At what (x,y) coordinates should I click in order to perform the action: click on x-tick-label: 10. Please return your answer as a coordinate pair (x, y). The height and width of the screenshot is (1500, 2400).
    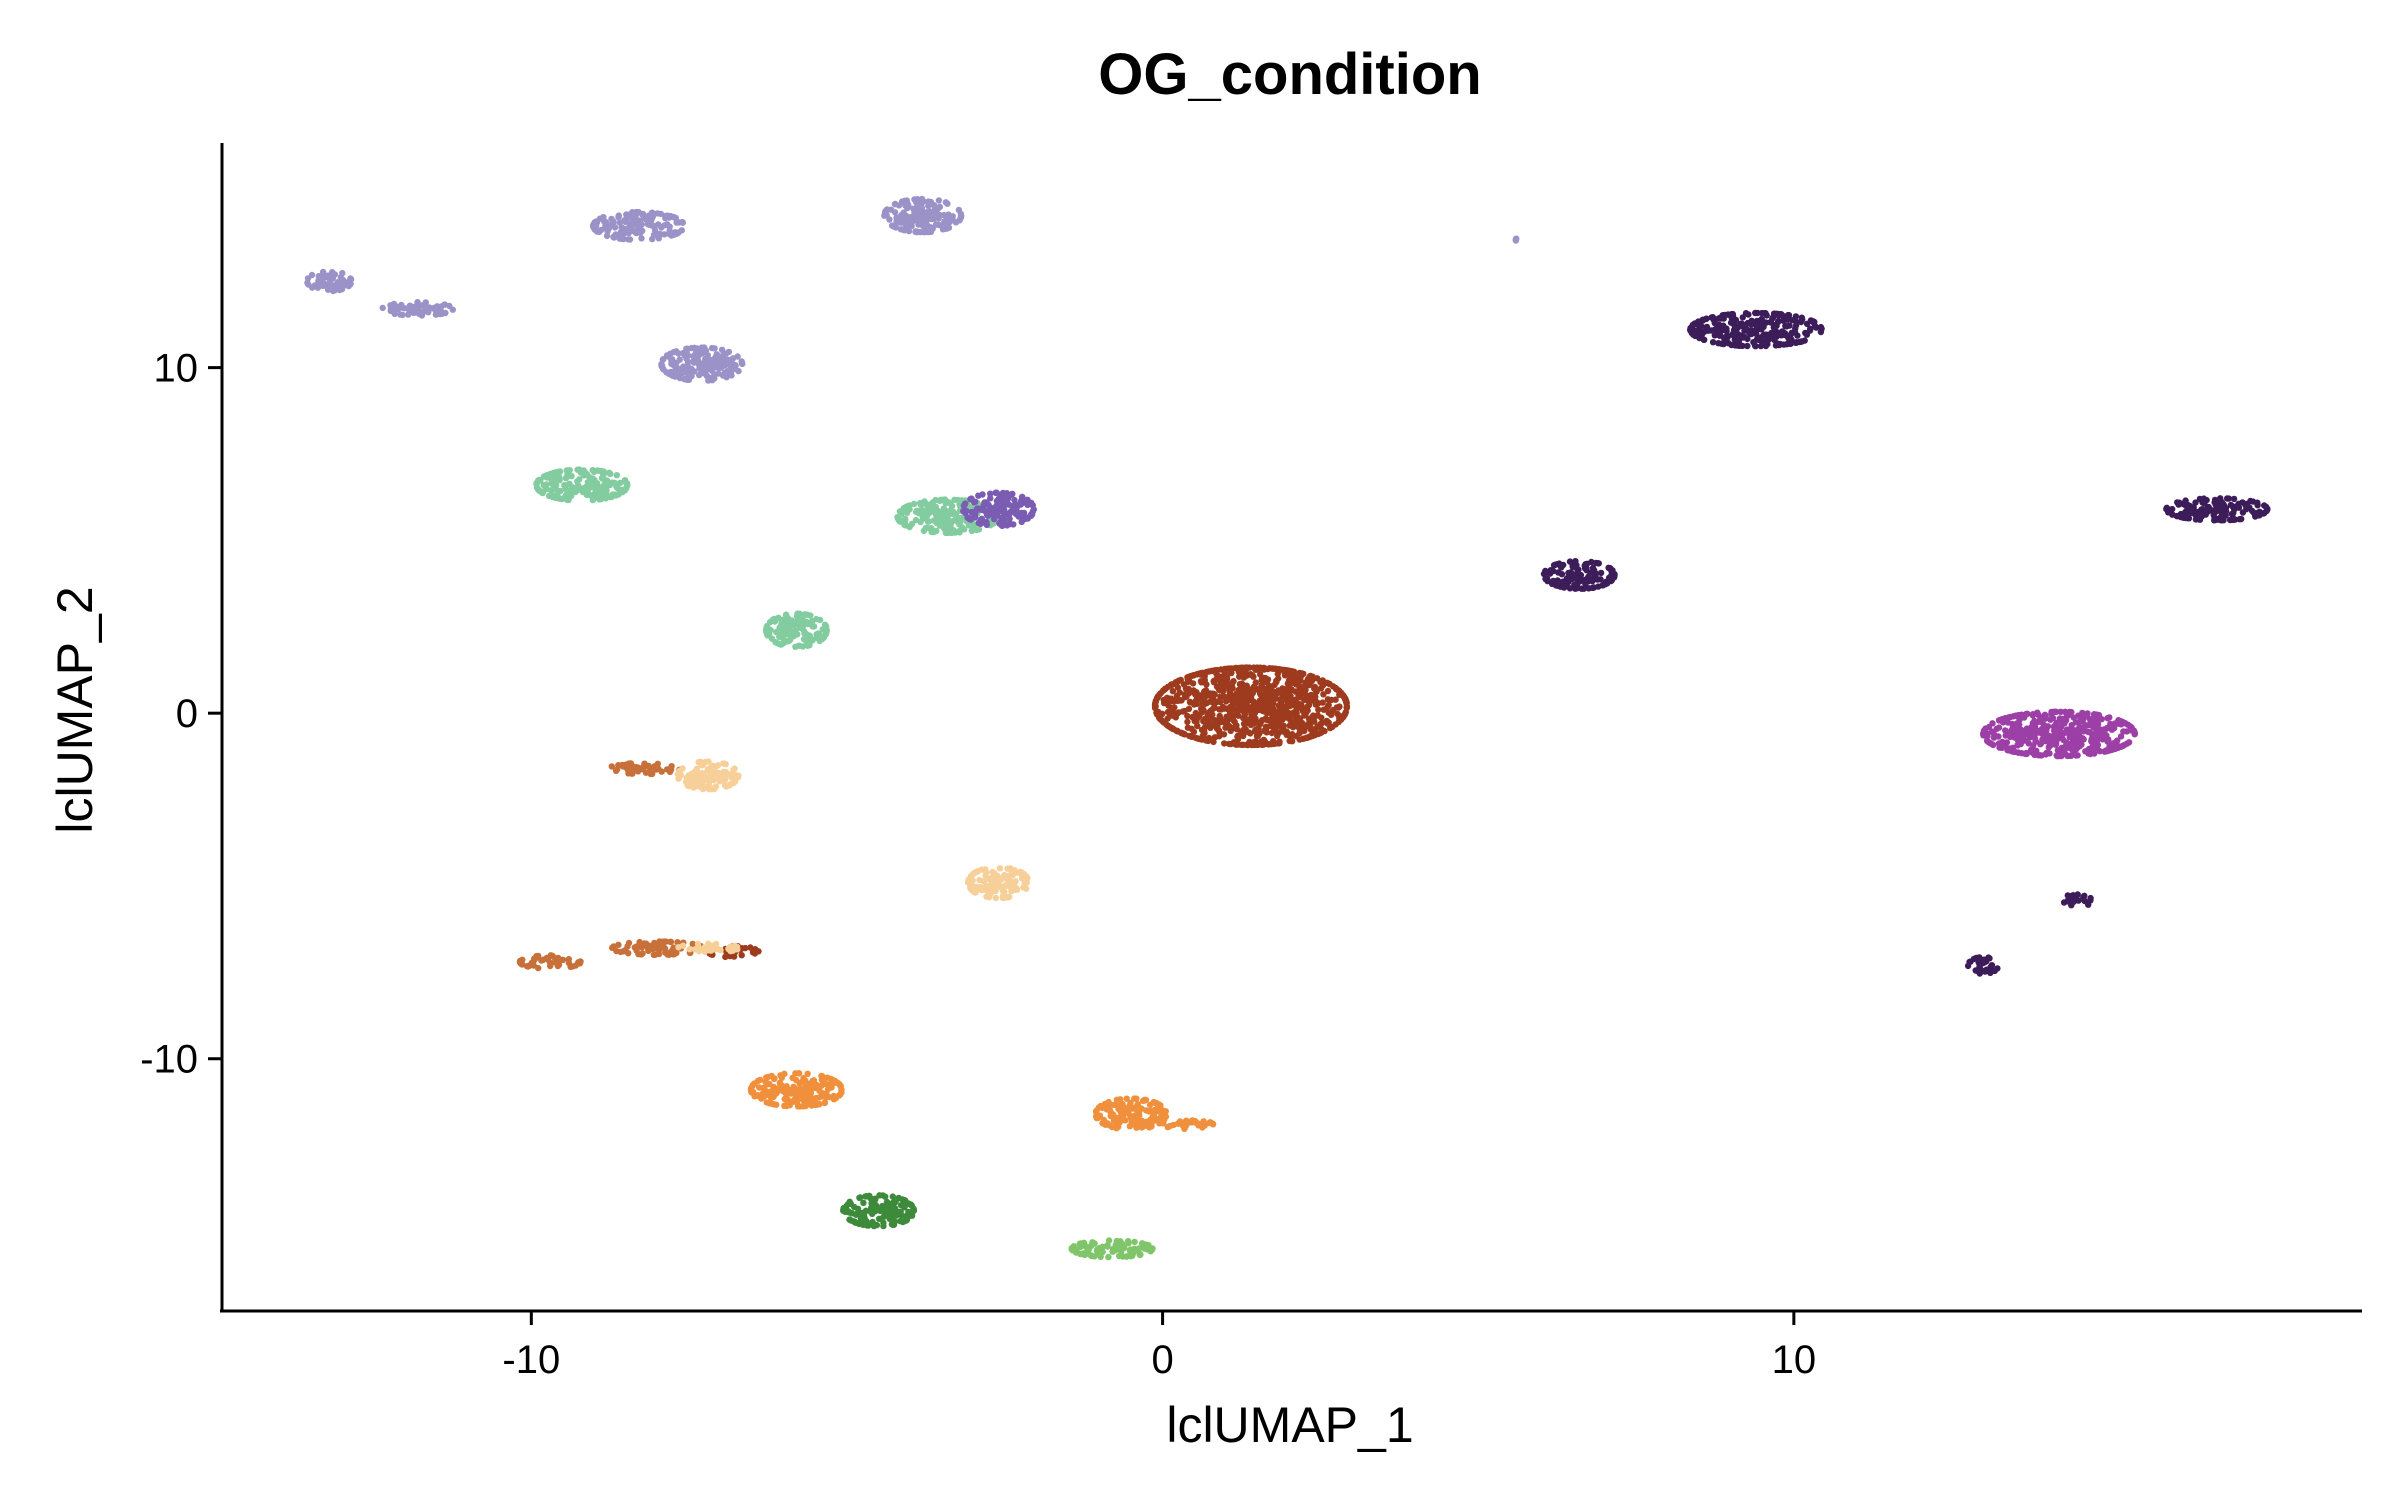
    Looking at the image, I should click on (1794, 1360).